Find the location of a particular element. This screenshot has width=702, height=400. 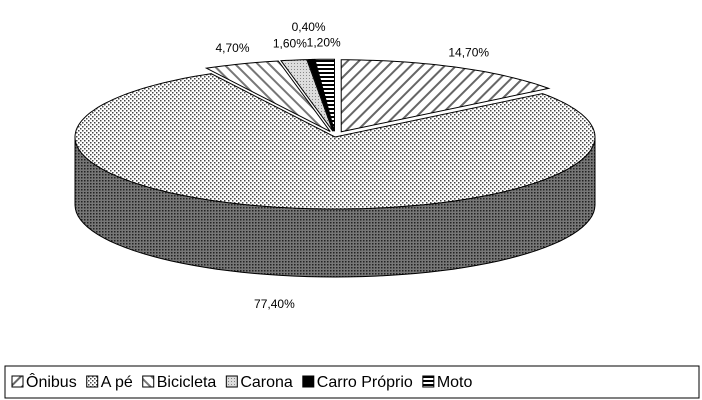

legend-label: Ônibus is located at coordinates (51, 381).